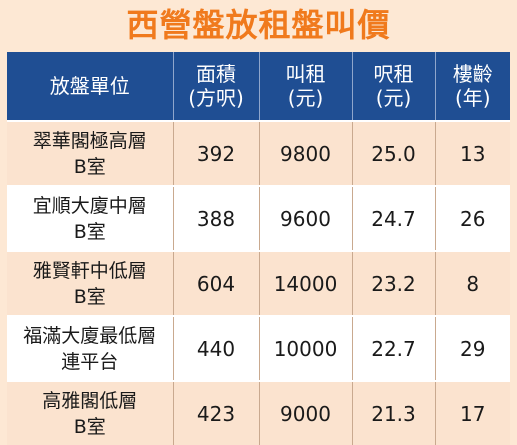 The width and height of the screenshot is (517, 445). Describe the element at coordinates (306, 412) in the screenshot. I see `rent-cell: 9000` at that location.